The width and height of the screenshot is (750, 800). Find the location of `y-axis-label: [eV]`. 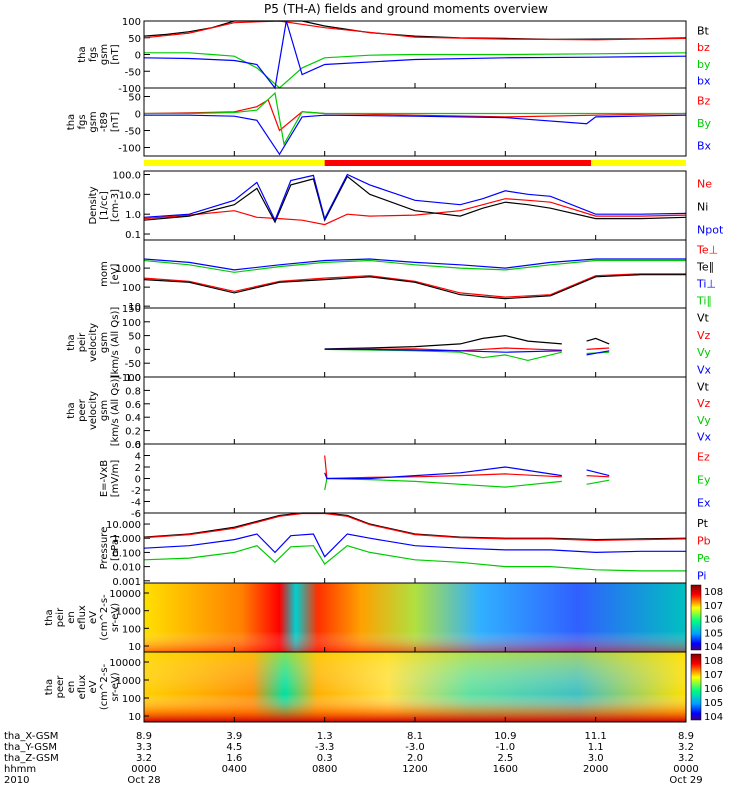

y-axis-label: [eV] is located at coordinates (115, 274).